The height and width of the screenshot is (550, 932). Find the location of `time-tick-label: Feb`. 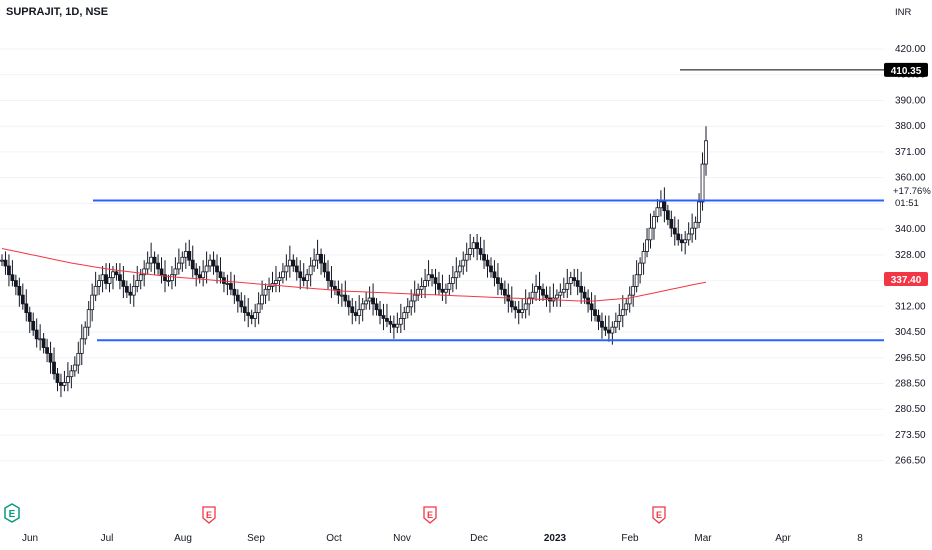

time-tick-label: Feb is located at coordinates (630, 538).